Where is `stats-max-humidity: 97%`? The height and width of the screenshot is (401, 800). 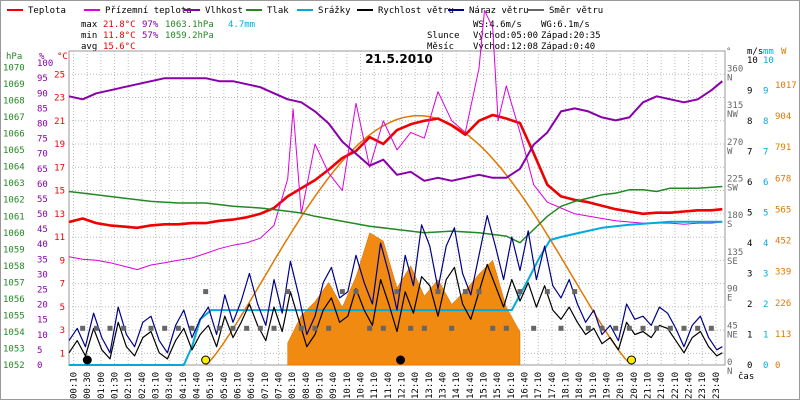
stats-max-humidity: 97% is located at coordinates (150, 25).